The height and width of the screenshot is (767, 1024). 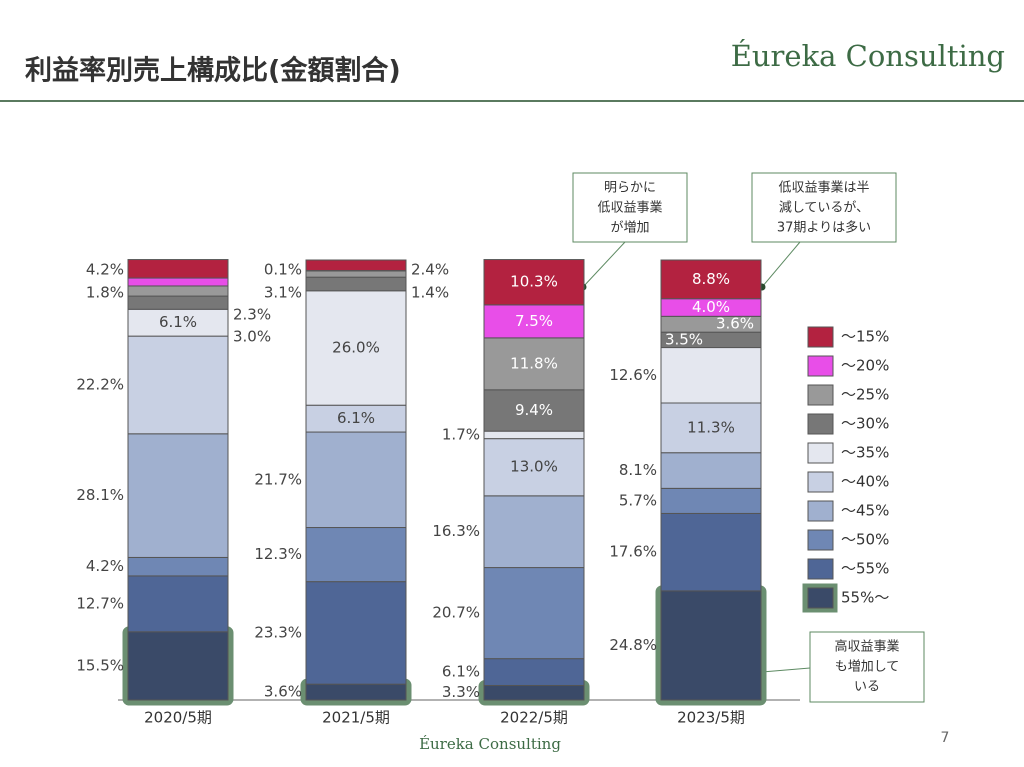 I want to click on x-tick-label: 2020/5期, so click(x=178, y=718).